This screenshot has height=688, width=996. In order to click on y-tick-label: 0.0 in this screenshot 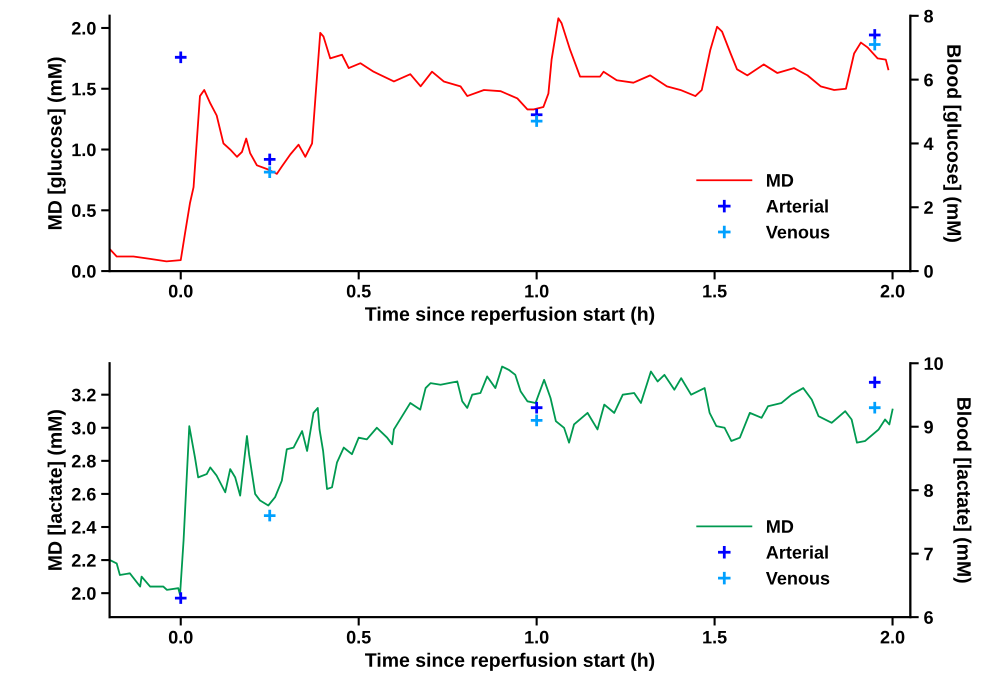, I will do `click(84, 271)`.